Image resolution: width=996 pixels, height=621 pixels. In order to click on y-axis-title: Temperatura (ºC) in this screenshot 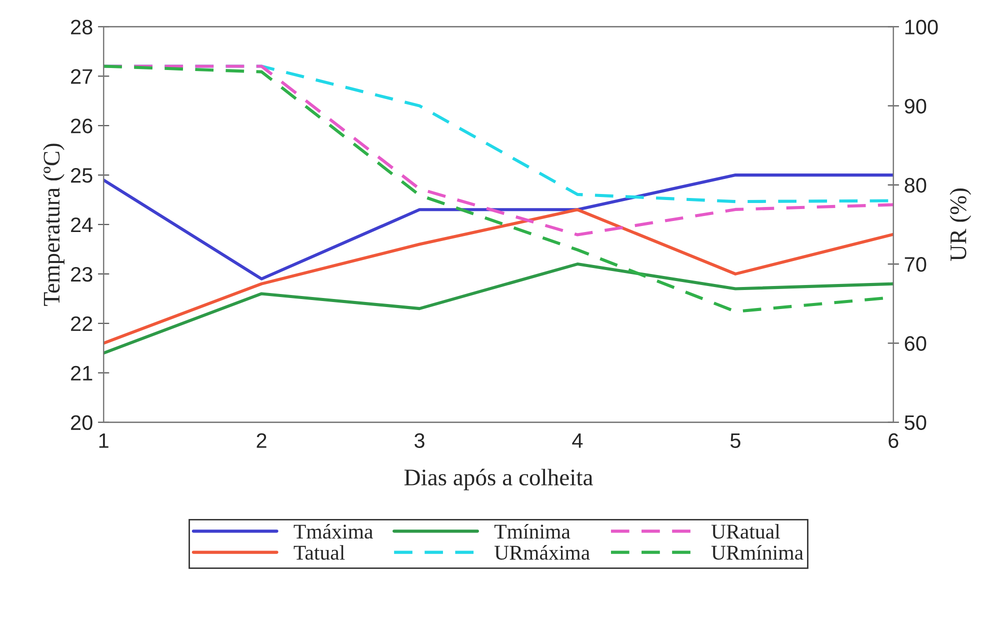, I will do `click(53, 225)`.